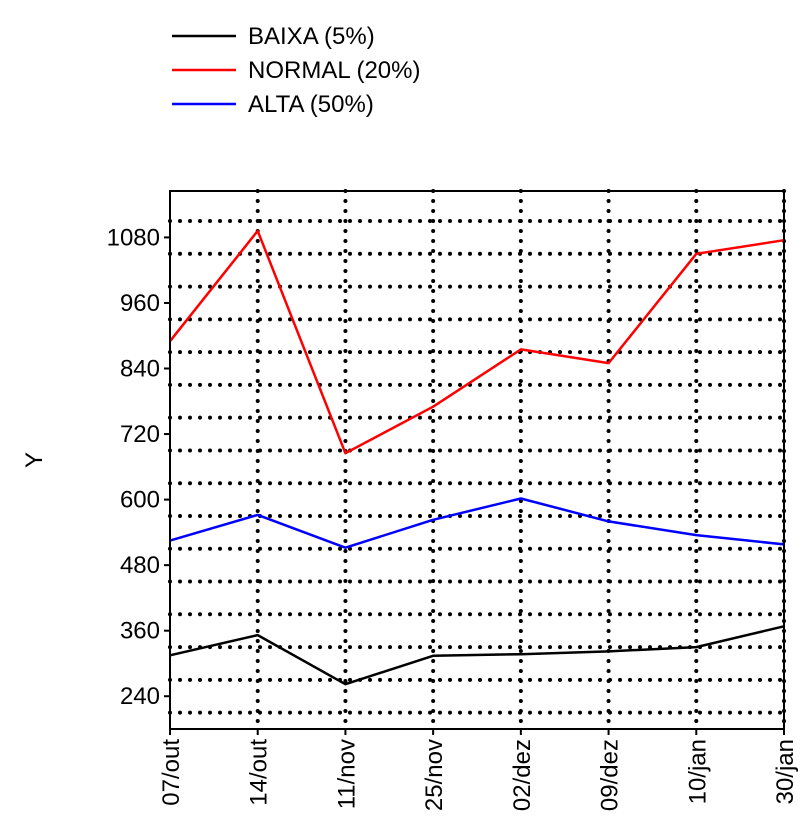 This screenshot has width=803, height=833. Describe the element at coordinates (140, 369) in the screenshot. I see `y-tick-label: 840` at that location.